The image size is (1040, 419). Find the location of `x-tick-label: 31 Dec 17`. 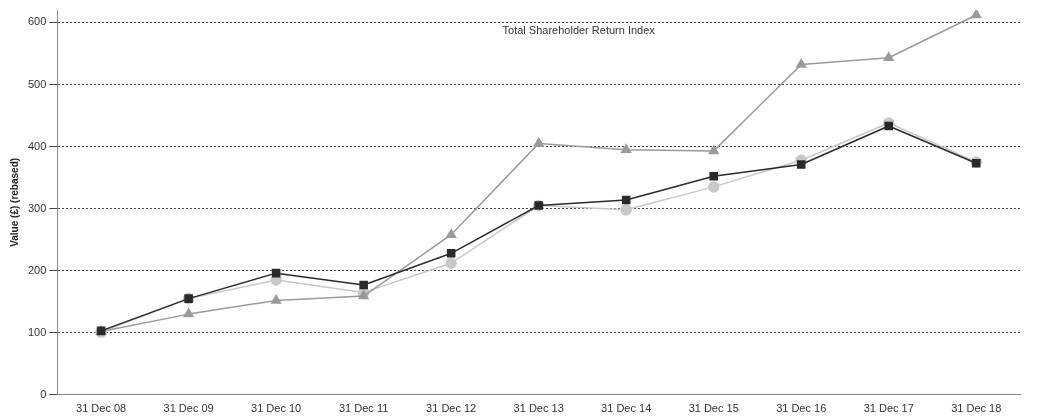

x-tick-label: 31 Dec 17 is located at coordinates (888, 408).